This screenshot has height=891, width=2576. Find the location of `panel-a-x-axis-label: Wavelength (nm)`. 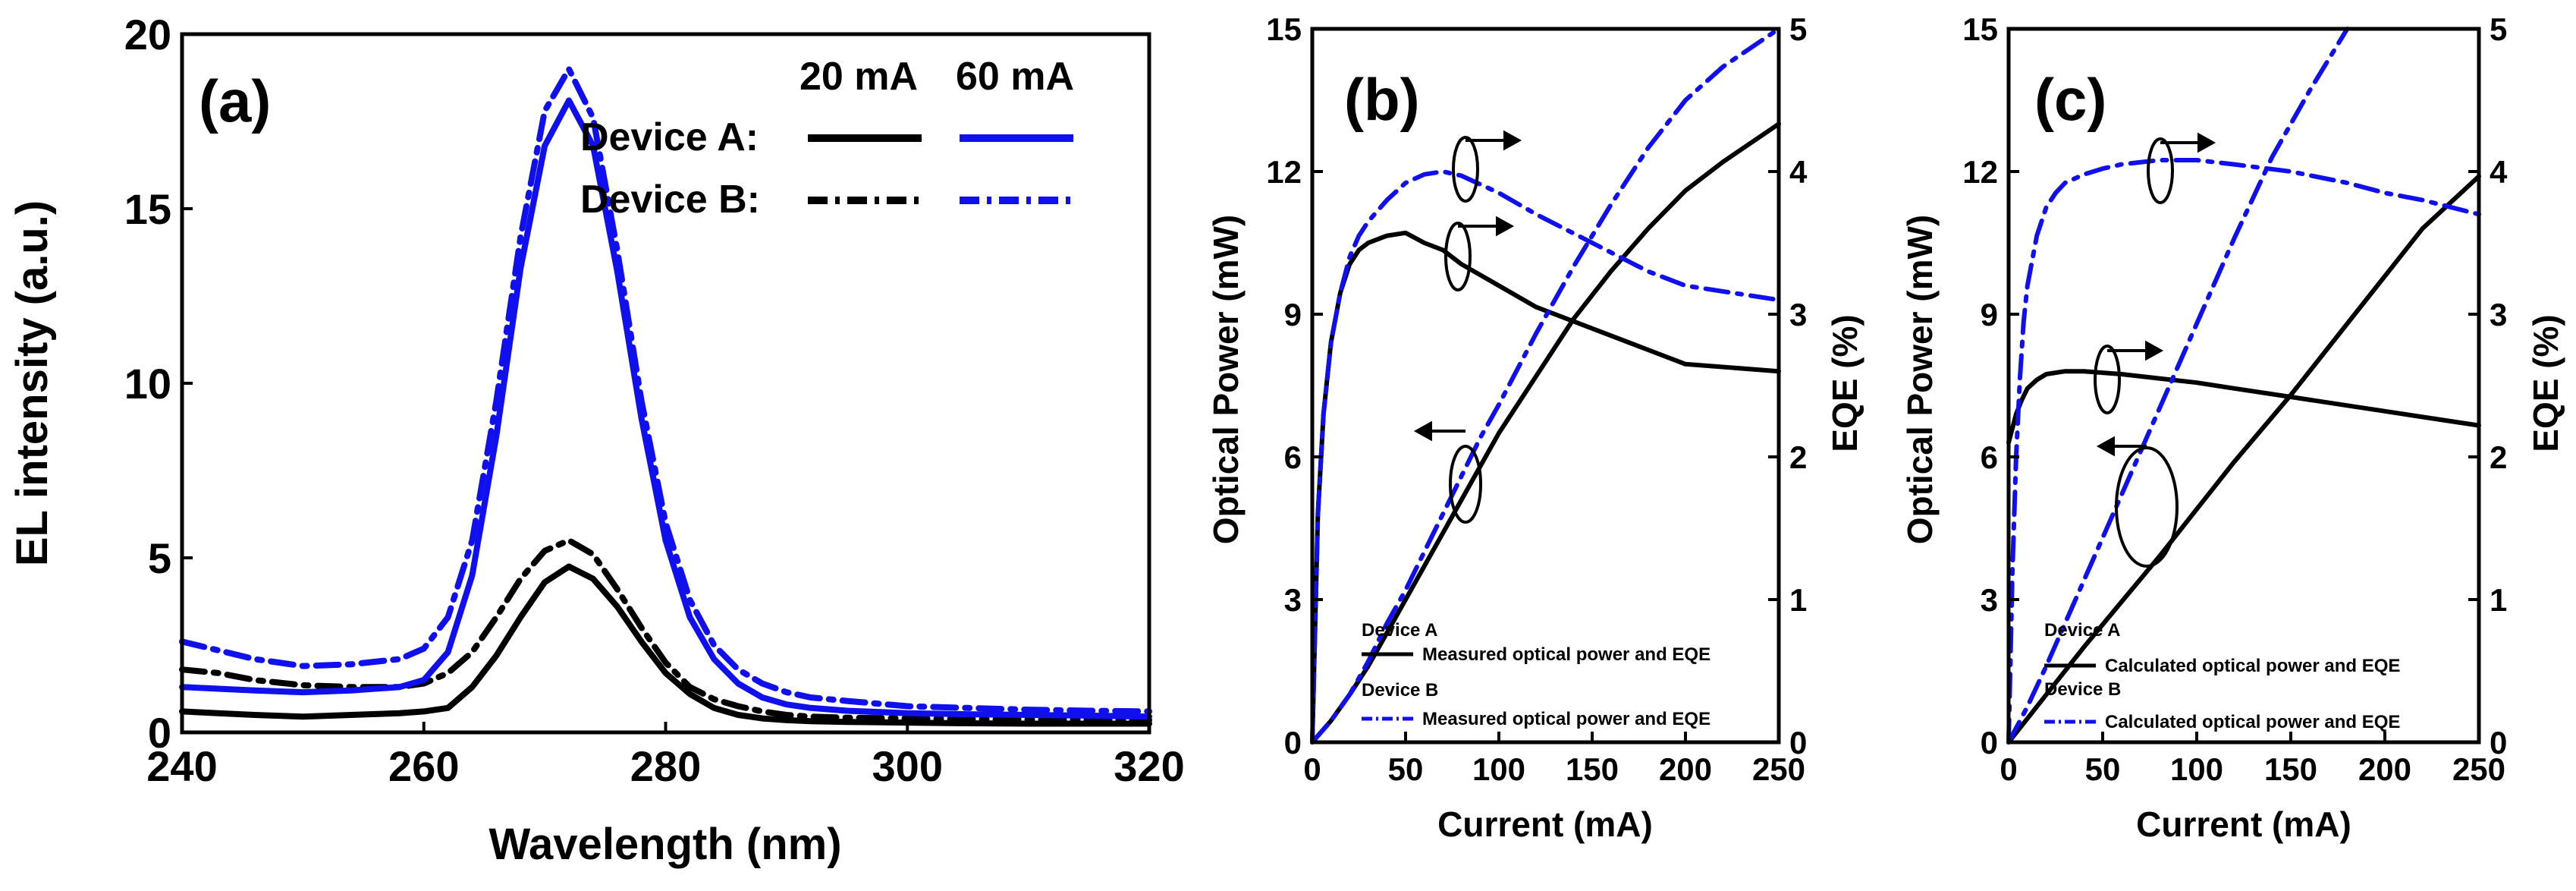

panel-a-x-axis-label: Wavelength (nm) is located at coordinates (664, 844).